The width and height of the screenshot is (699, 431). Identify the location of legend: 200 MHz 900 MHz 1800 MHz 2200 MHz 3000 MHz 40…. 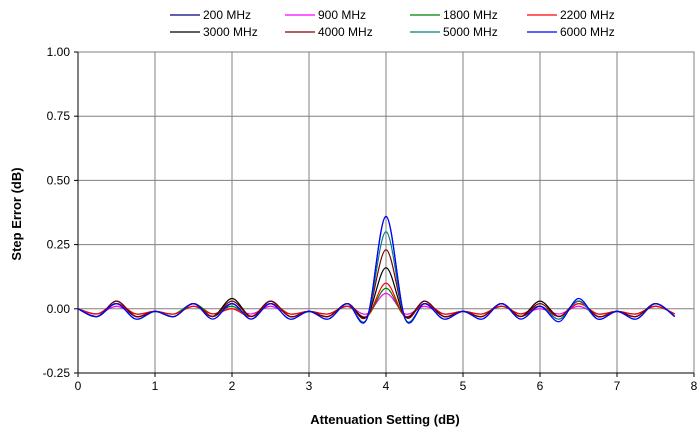
(392, 23).